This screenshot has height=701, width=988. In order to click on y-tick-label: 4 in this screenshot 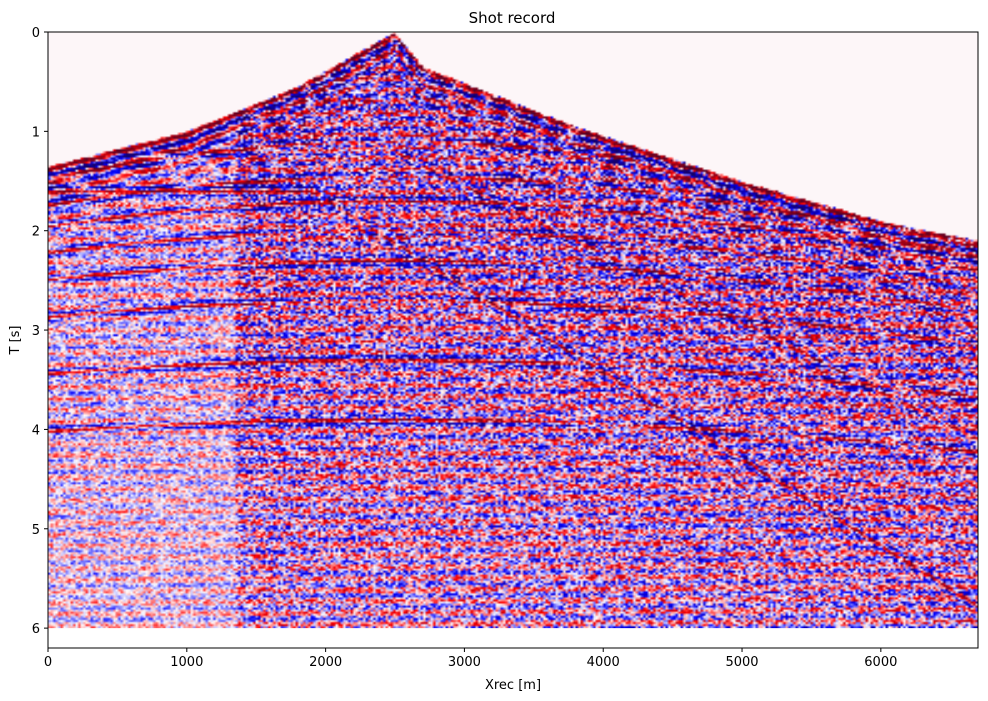, I will do `click(36, 430)`.